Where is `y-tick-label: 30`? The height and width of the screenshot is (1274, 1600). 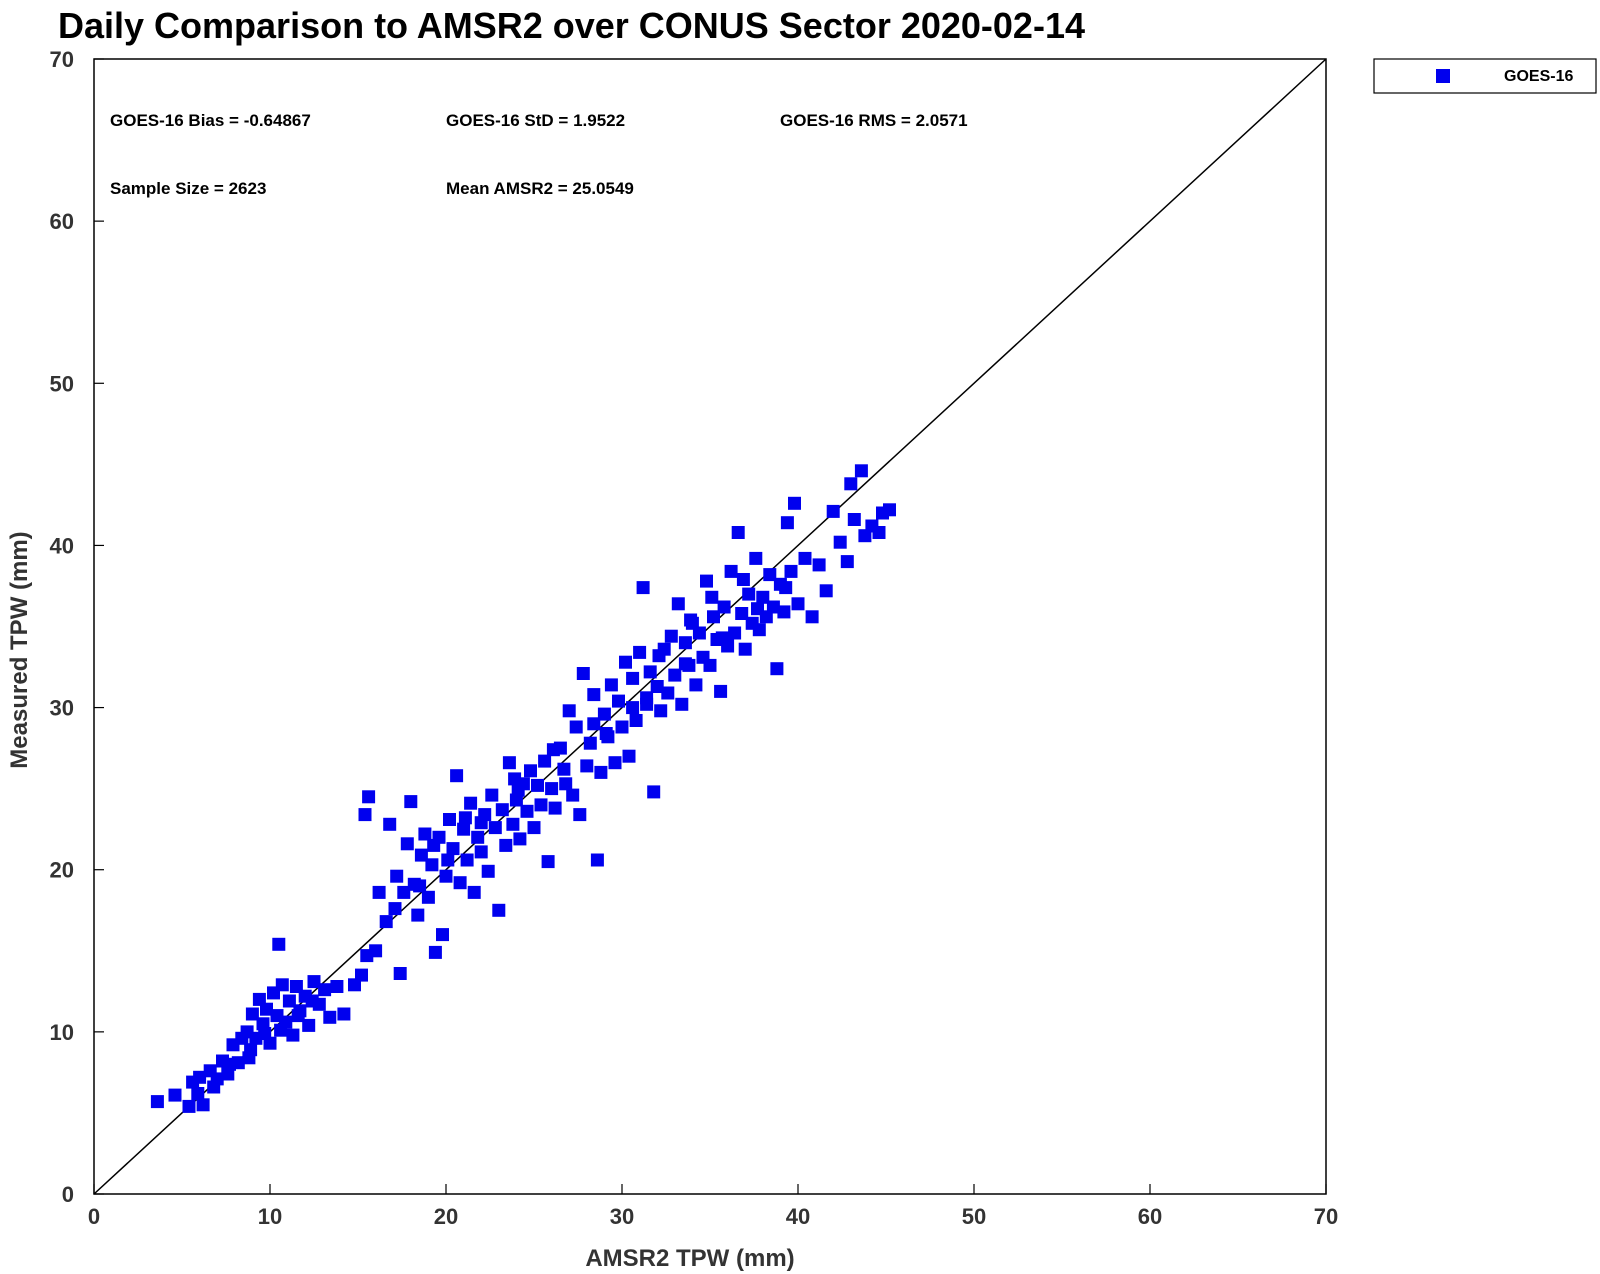 y-tick-label: 30 is located at coordinates (62, 708).